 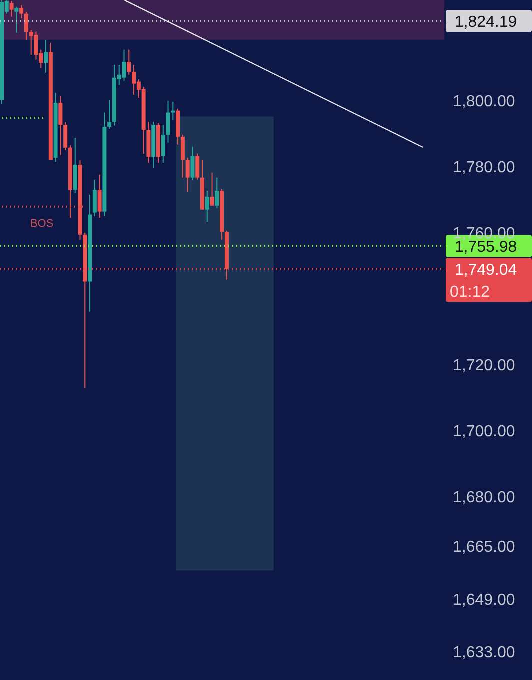 What do you see at coordinates (484, 498) in the screenshot?
I see `y-tick-label: 1,680.00` at bounding box center [484, 498].